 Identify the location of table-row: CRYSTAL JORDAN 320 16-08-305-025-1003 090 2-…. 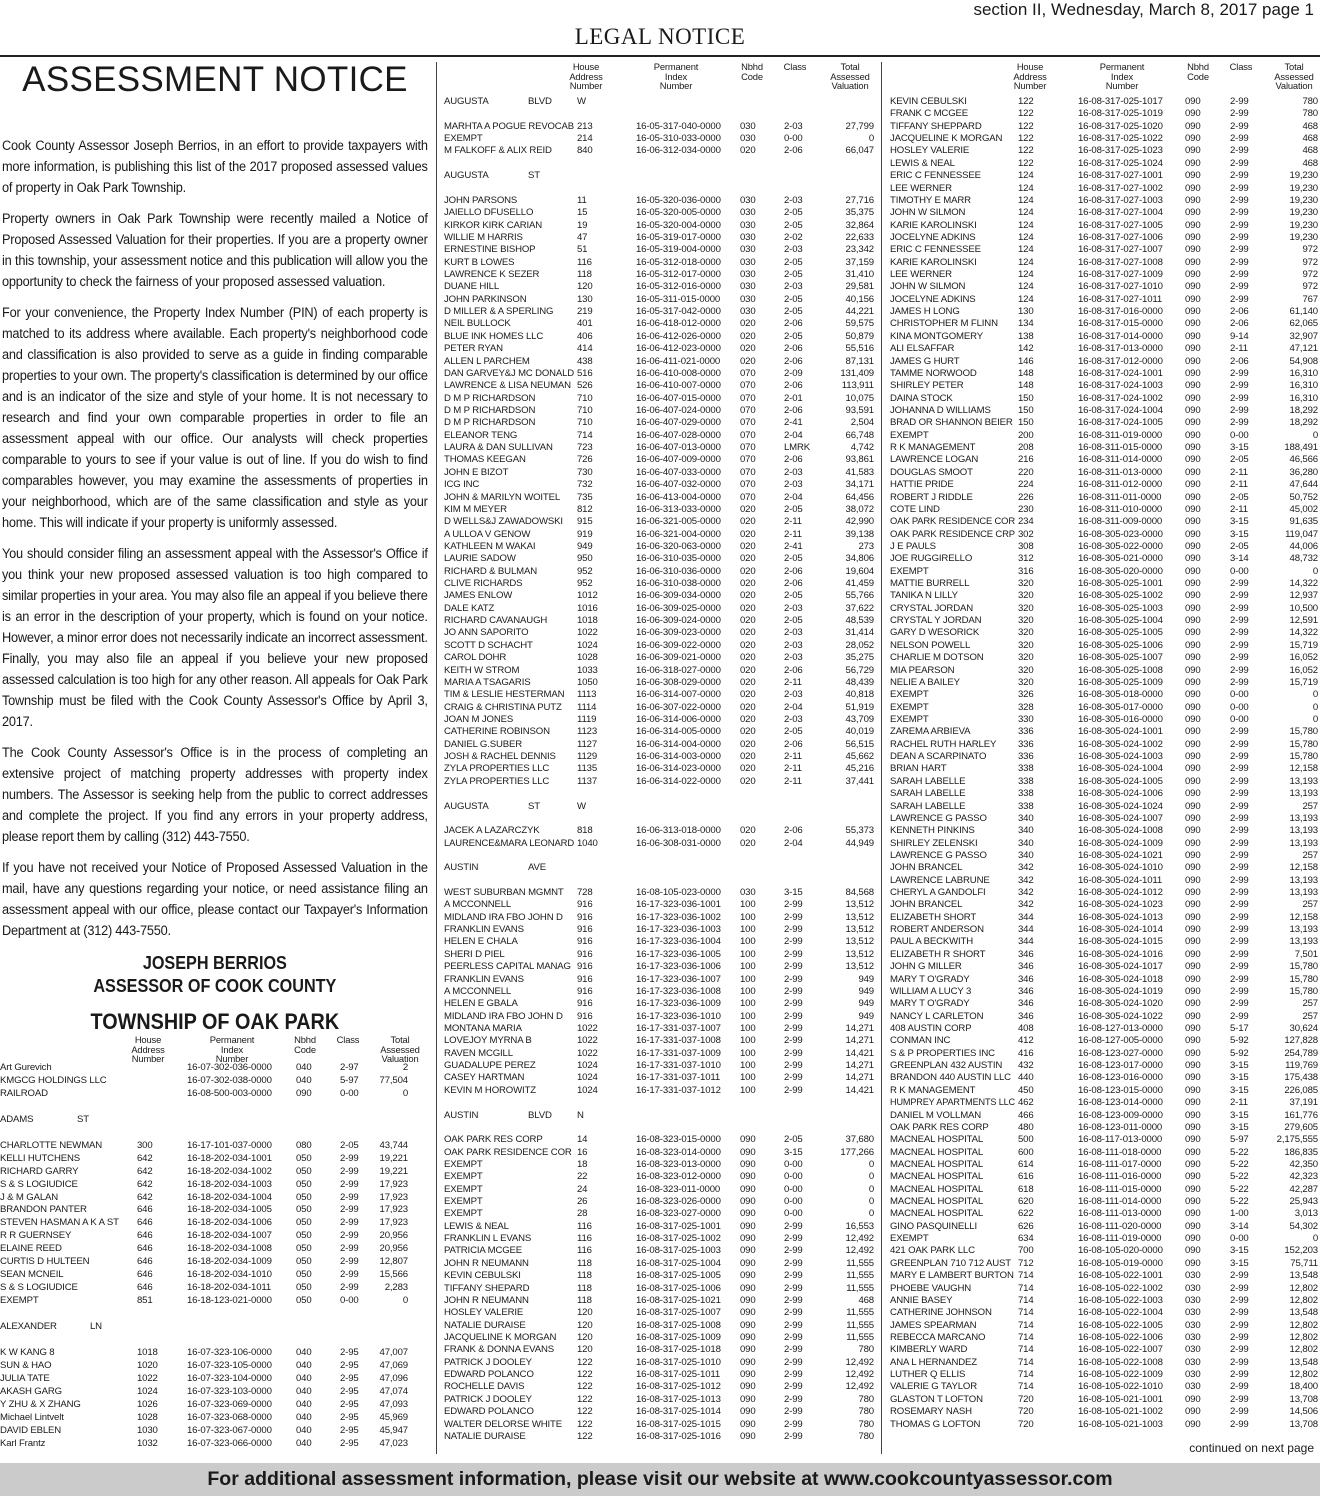
(1105, 609).